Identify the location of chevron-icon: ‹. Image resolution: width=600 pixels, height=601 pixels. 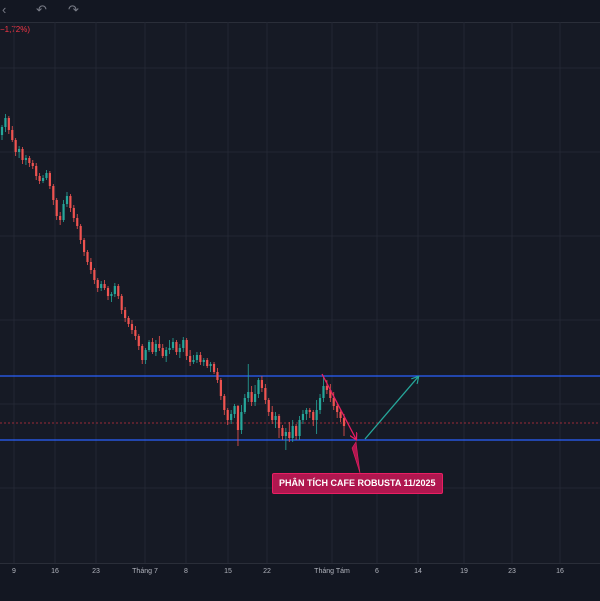
(4, 9).